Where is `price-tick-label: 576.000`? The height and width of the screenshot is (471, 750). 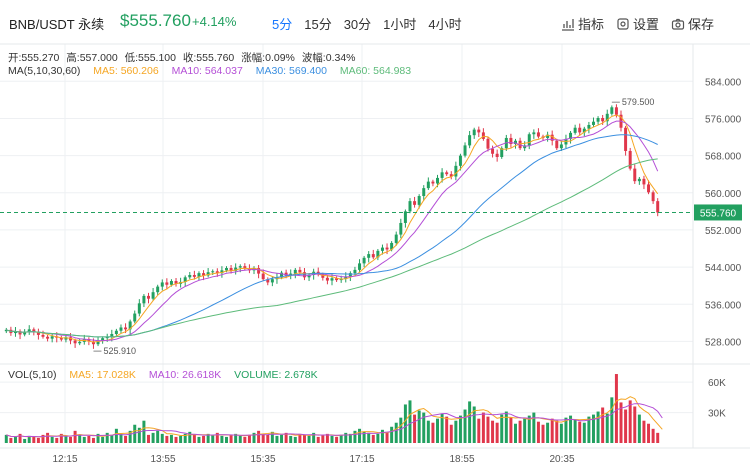 price-tick-label: 576.000 is located at coordinates (723, 119).